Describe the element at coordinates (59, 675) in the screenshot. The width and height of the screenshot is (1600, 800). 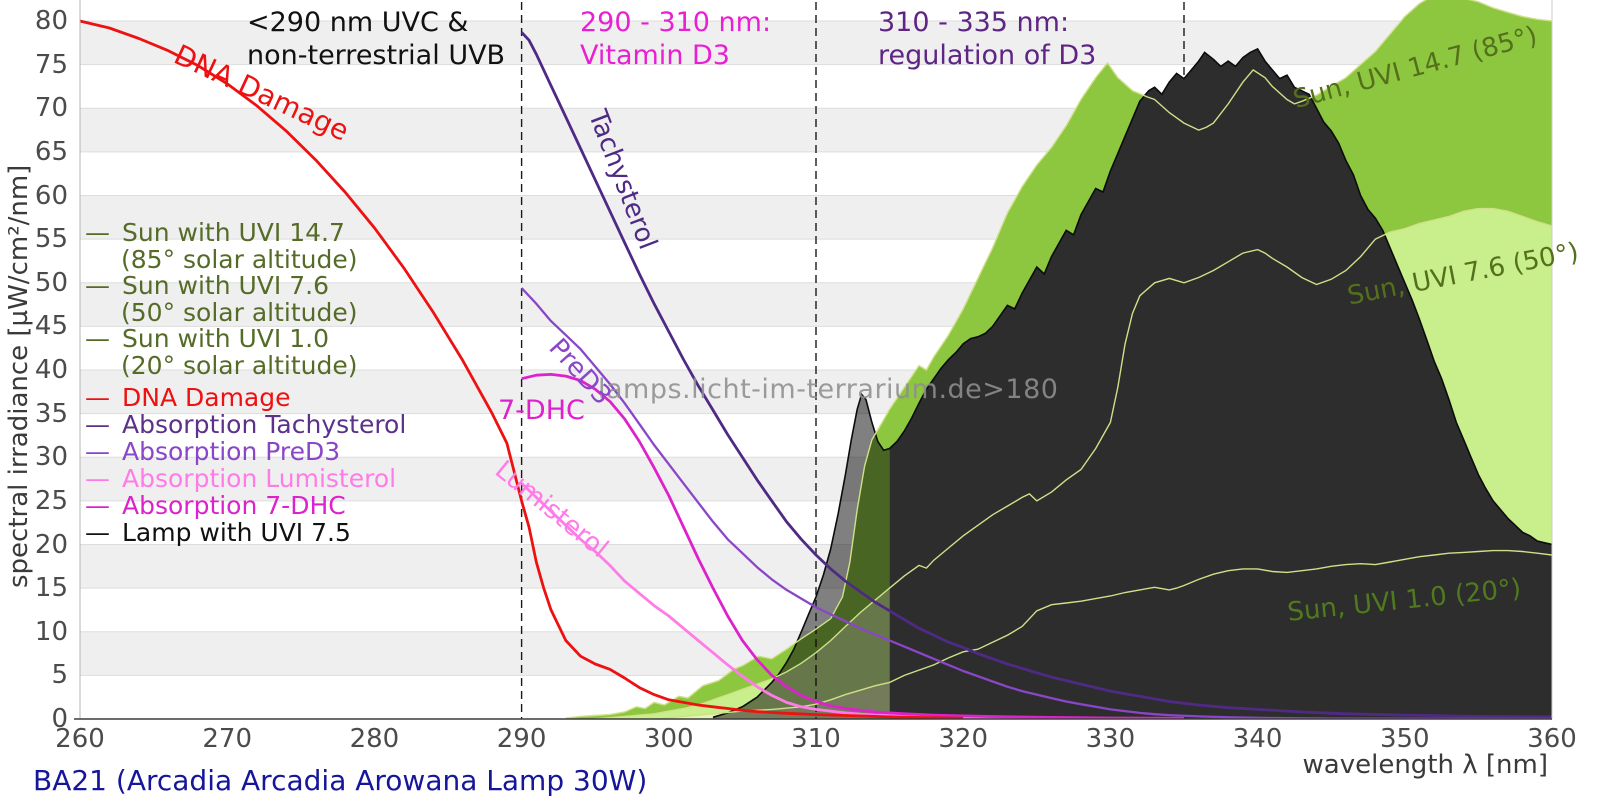
I see `y-tick-label: 5` at that location.